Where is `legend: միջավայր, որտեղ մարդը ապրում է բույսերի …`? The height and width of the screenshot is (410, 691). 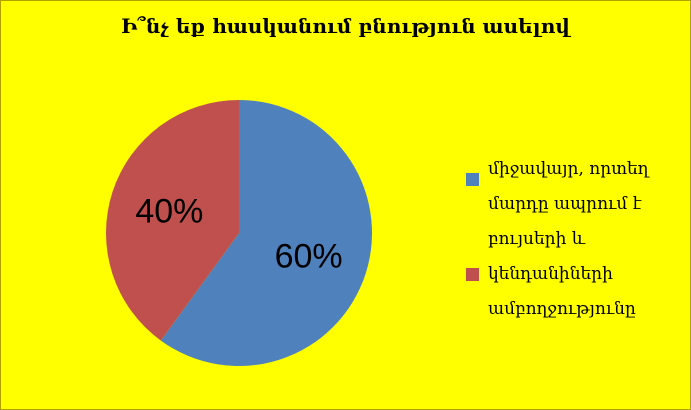 legend: միջավայր, որտեղ մարդը ապրում է բույսերի … is located at coordinates (577, 239).